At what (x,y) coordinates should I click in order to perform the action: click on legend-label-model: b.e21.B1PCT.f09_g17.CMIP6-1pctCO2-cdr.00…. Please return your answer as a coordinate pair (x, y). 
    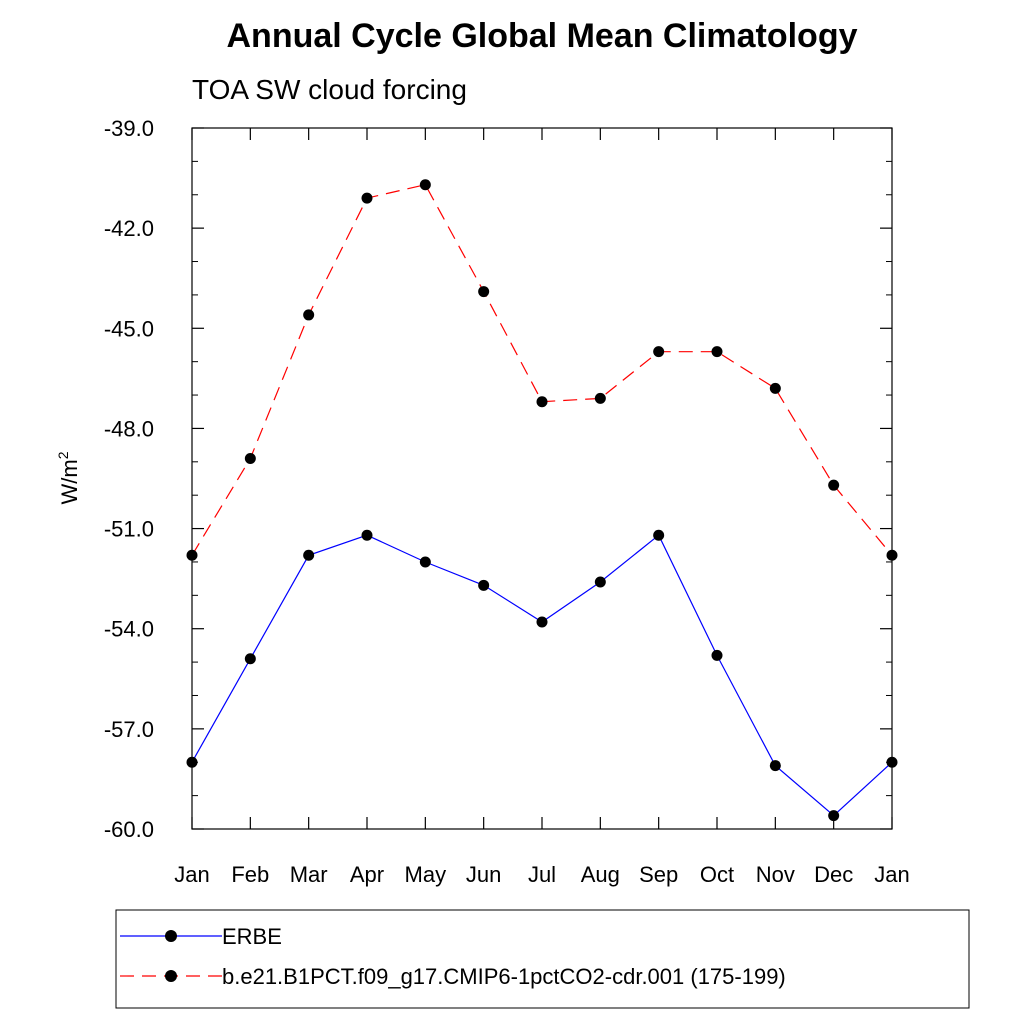
    Looking at the image, I should click on (504, 976).